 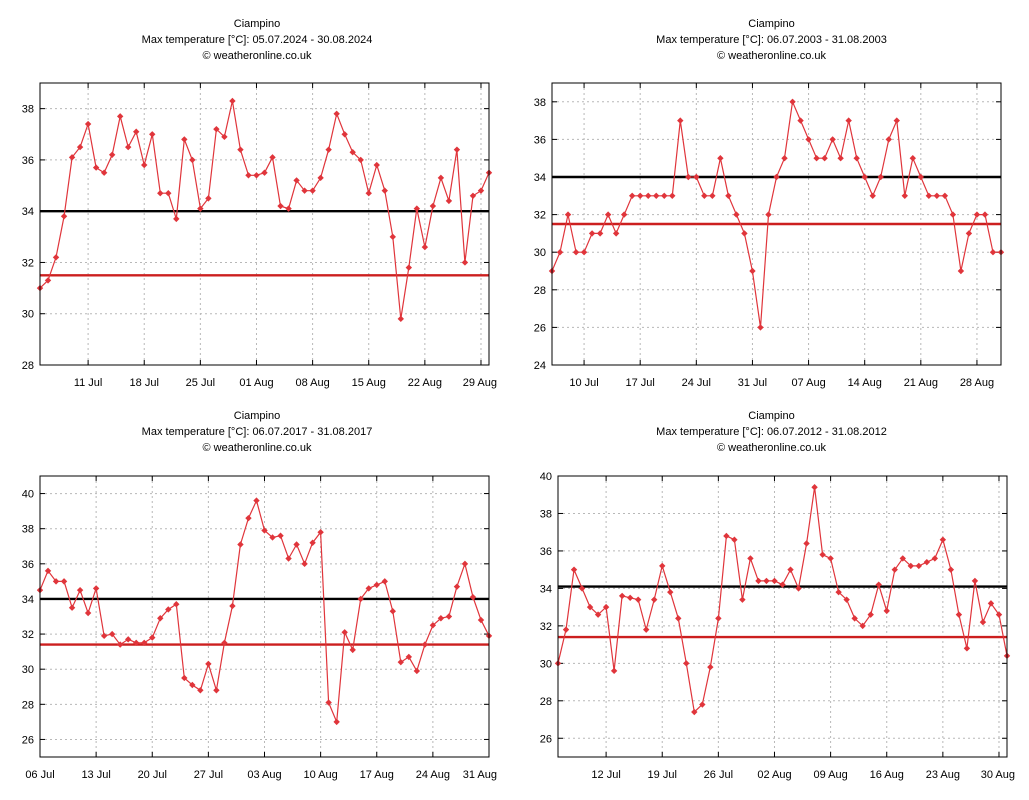 What do you see at coordinates (696, 383) in the screenshot?
I see `x-tick-label: 24 Jul` at bounding box center [696, 383].